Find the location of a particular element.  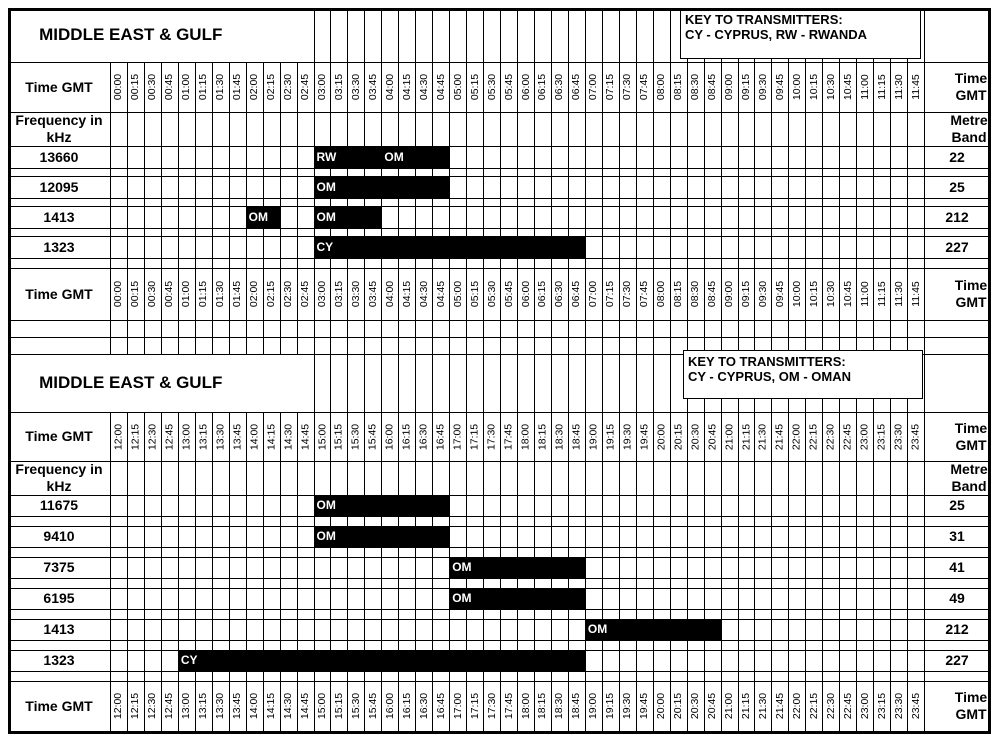

time-slot-label: 11:30 is located at coordinates (898, 87).